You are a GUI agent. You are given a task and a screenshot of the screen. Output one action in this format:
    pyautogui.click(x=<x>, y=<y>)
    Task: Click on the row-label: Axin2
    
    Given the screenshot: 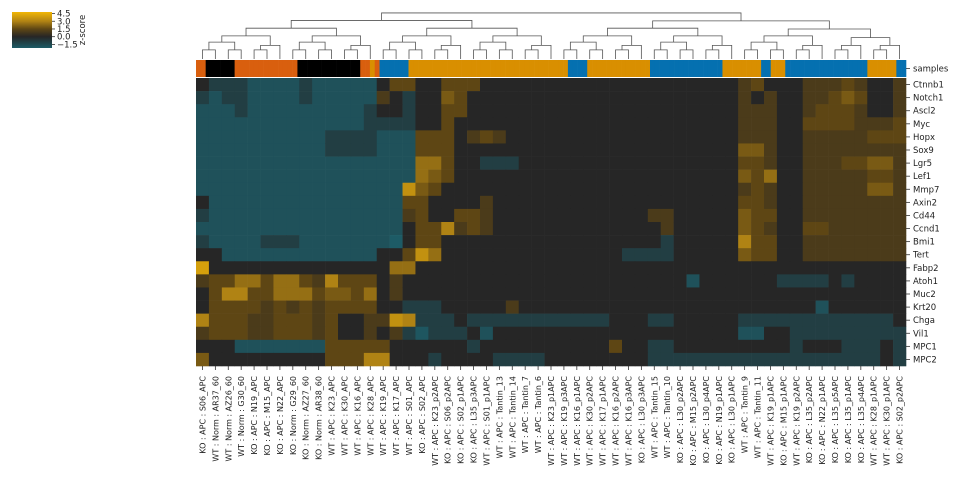 What is the action you would take?
    pyautogui.click(x=925, y=203)
    